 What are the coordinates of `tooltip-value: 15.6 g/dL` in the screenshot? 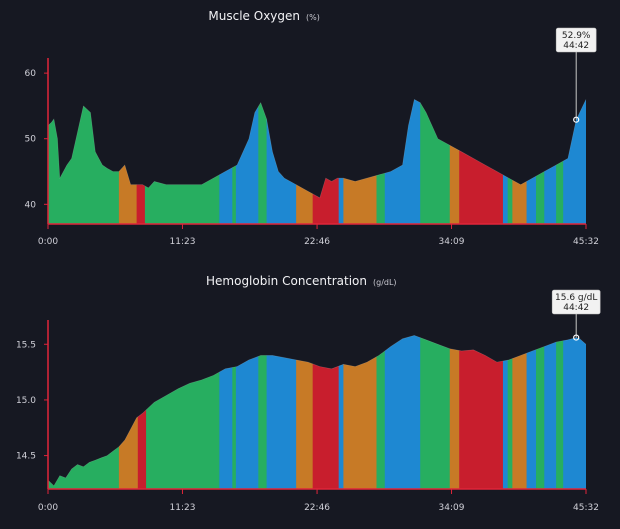 It's located at (576, 298).